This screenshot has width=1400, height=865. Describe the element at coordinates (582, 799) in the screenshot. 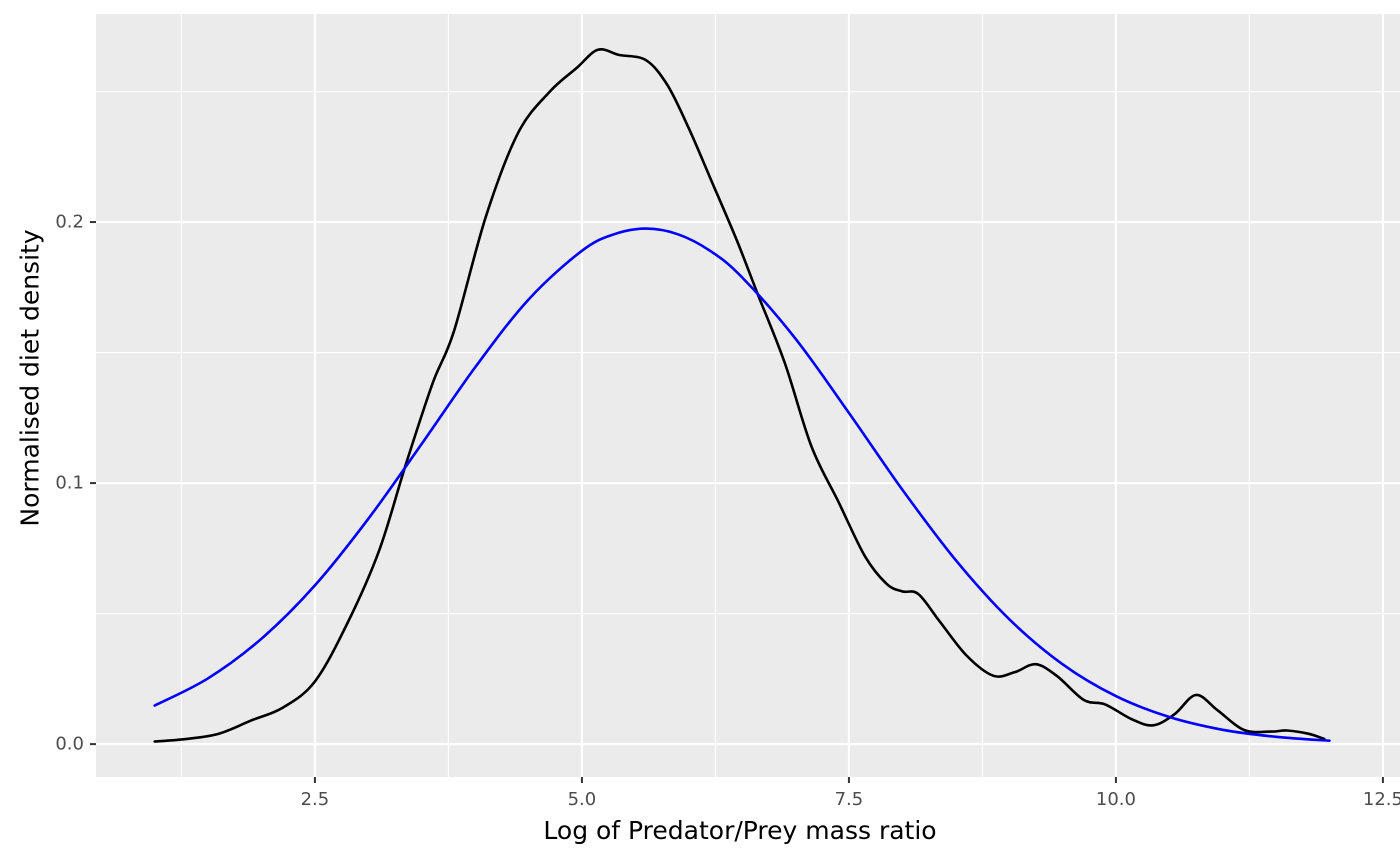

I see `x-tick-label: 5.0` at that location.